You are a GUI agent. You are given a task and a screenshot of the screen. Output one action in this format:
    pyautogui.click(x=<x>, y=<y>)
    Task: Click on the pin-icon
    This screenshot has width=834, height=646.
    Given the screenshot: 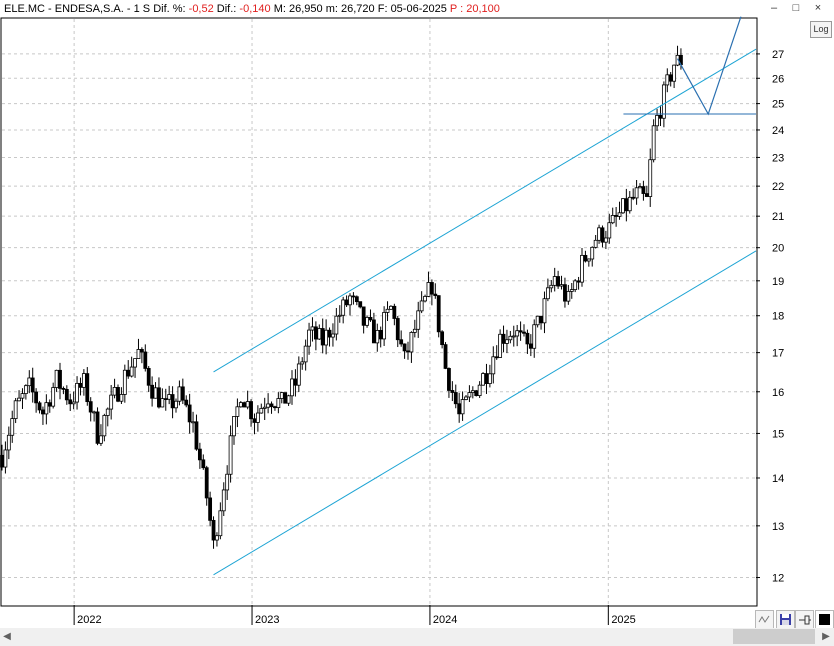 What is the action you would take?
    pyautogui.click(x=805, y=620)
    